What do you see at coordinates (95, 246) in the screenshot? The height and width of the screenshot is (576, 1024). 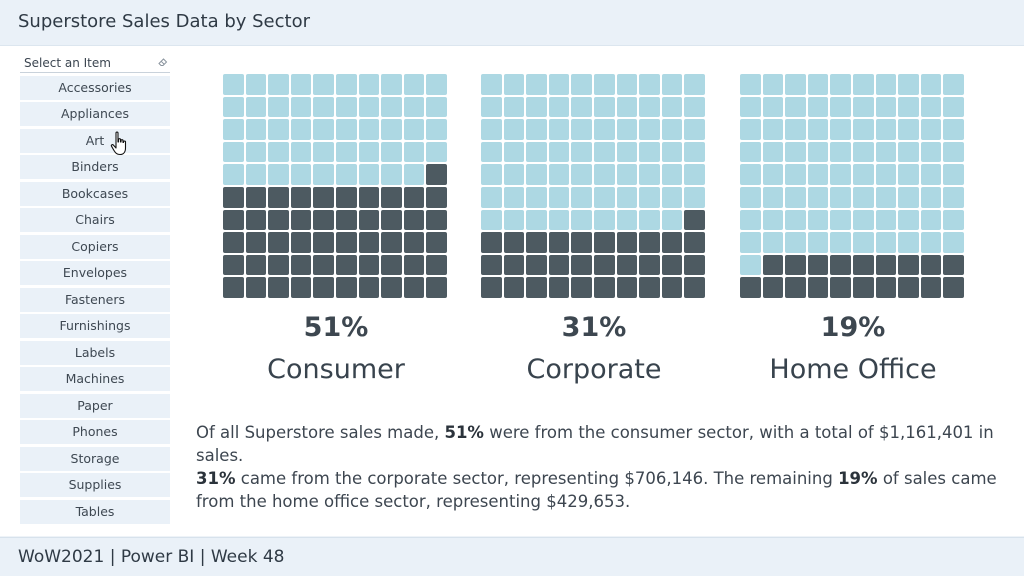 I see `slicer-item: Copiers` at bounding box center [95, 246].